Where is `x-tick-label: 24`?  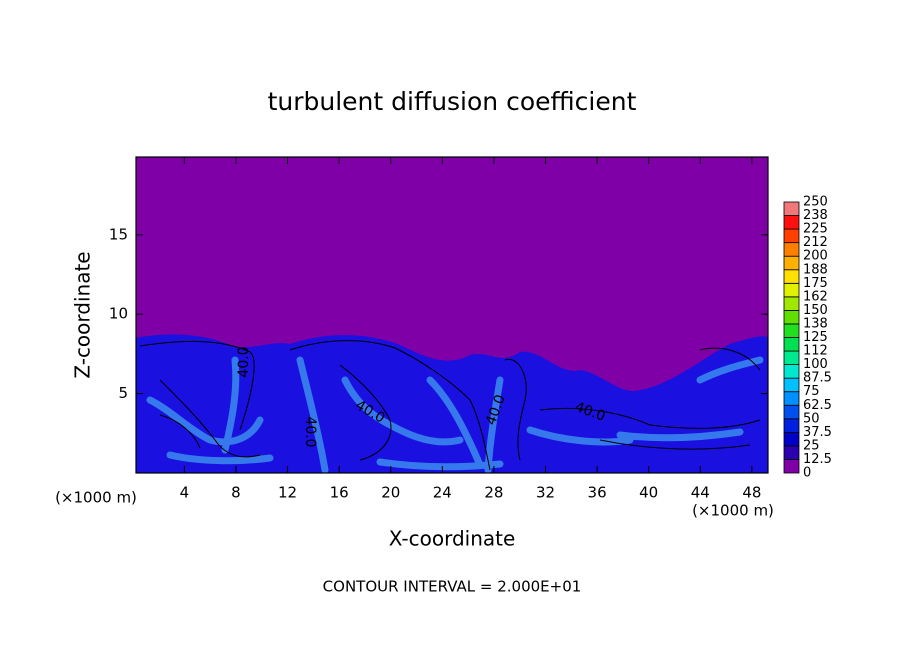 x-tick-label: 24 is located at coordinates (442, 493).